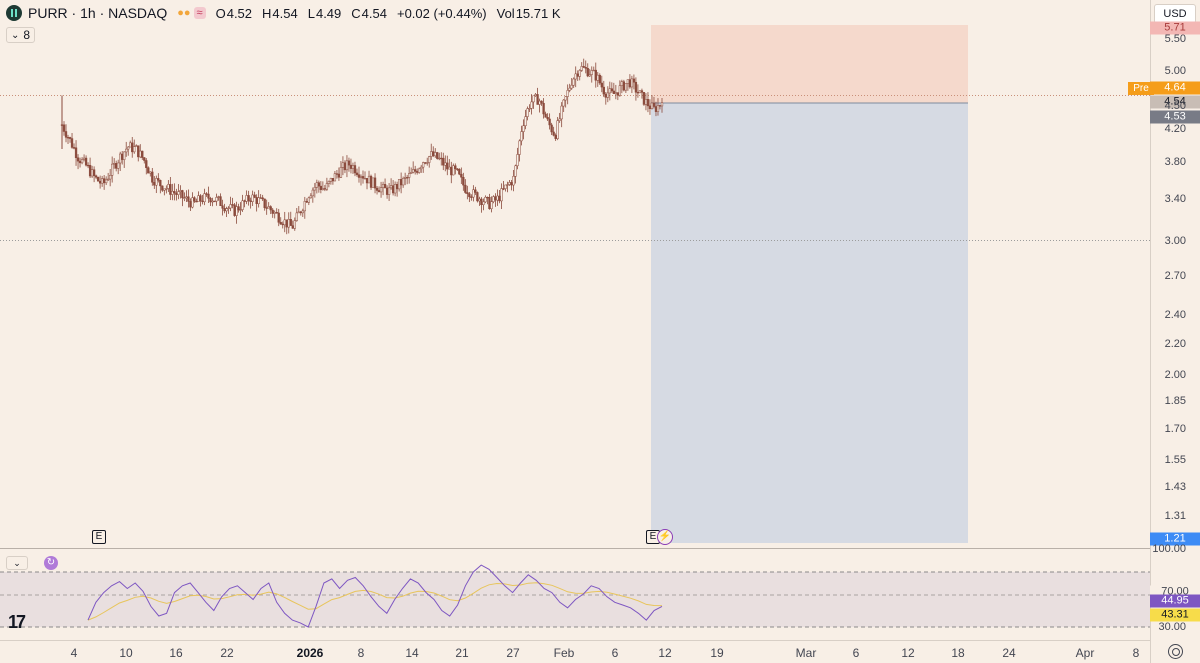 Image resolution: width=1200 pixels, height=663 pixels. What do you see at coordinates (1175, 105) in the screenshot?
I see `price-axis-label: 4.50` at bounding box center [1175, 105].